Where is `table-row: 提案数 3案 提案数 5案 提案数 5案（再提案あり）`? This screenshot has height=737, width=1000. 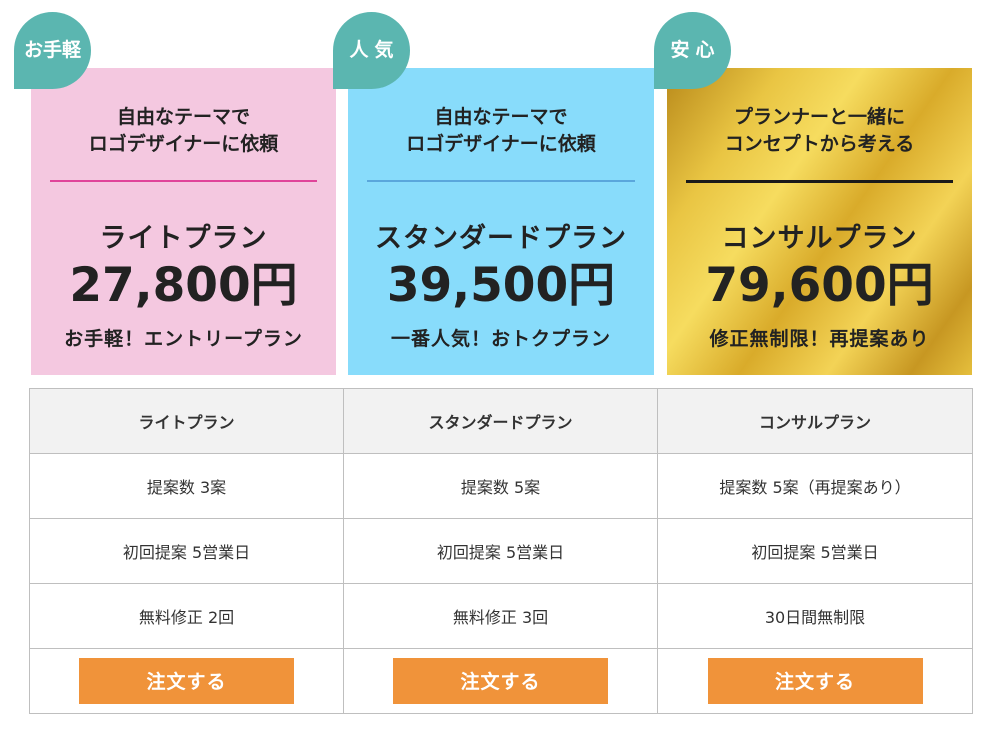 table-row: 提案数 3案 提案数 5案 提案数 5案（再提案あり） is located at coordinates (501, 486).